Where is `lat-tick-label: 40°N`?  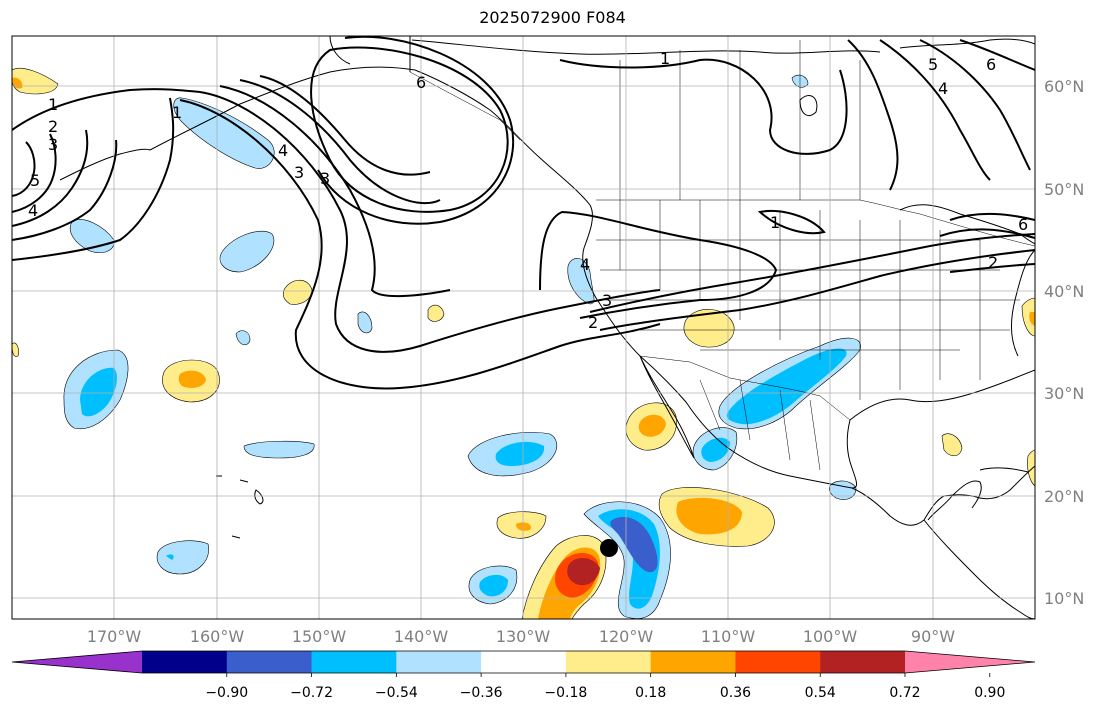 lat-tick-label: 40°N is located at coordinates (1064, 291).